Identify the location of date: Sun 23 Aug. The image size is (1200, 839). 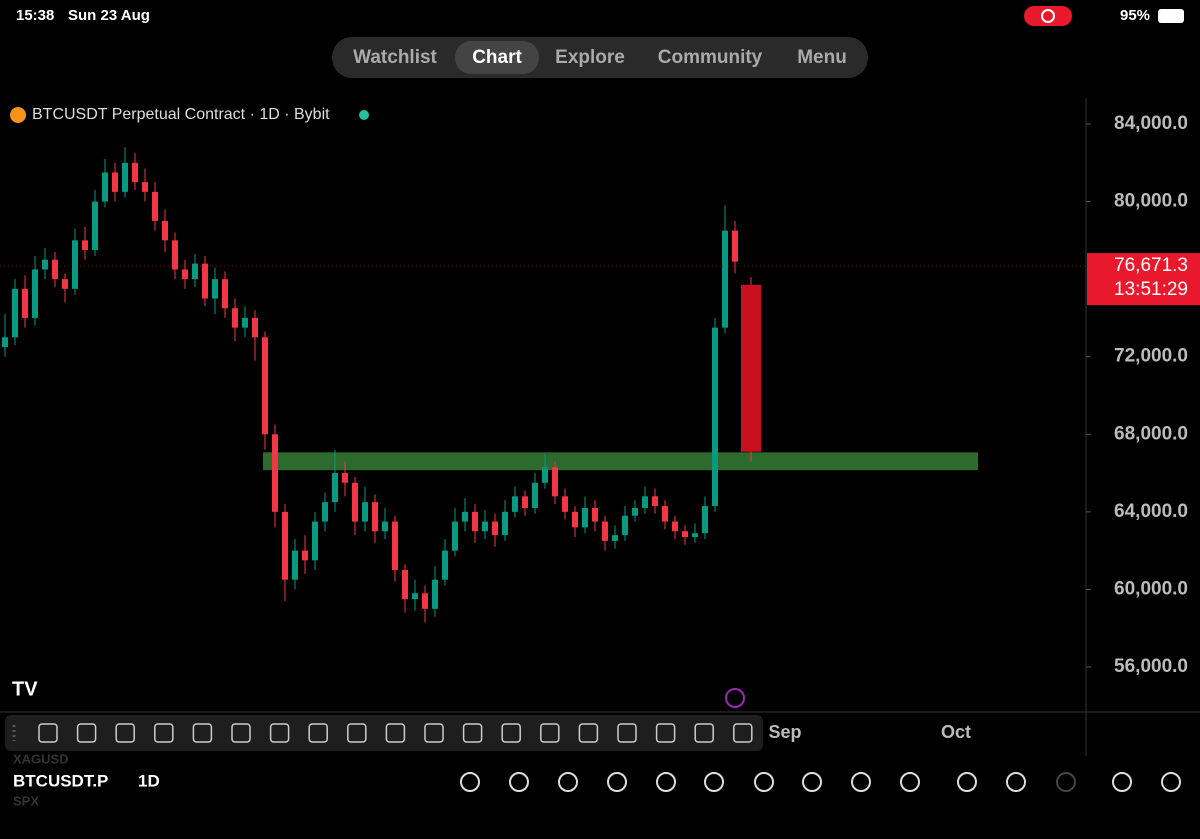
(109, 15).